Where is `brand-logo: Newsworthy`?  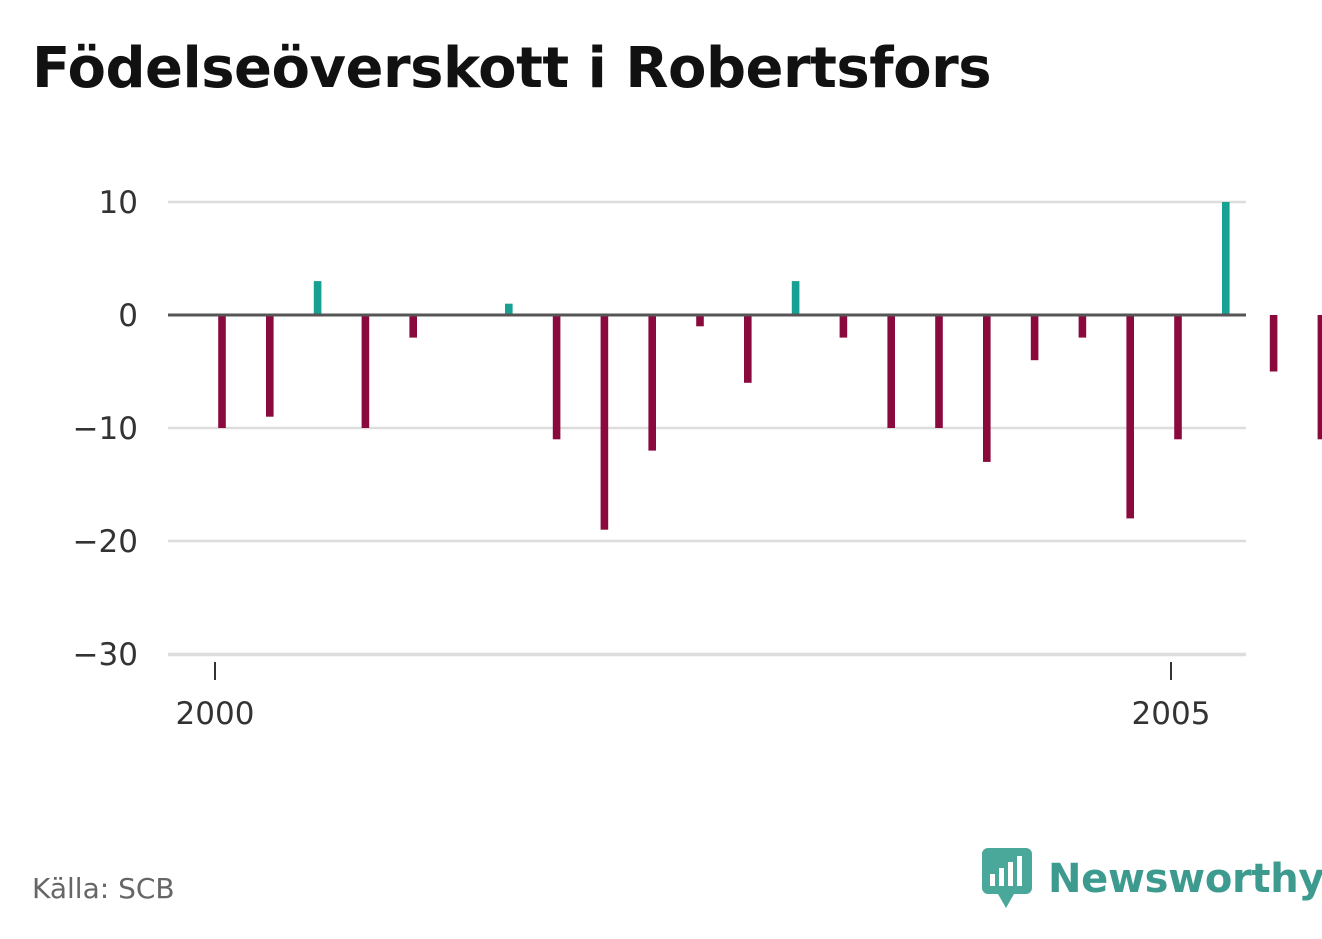 brand-logo: Newsworthy is located at coordinates (1152, 879).